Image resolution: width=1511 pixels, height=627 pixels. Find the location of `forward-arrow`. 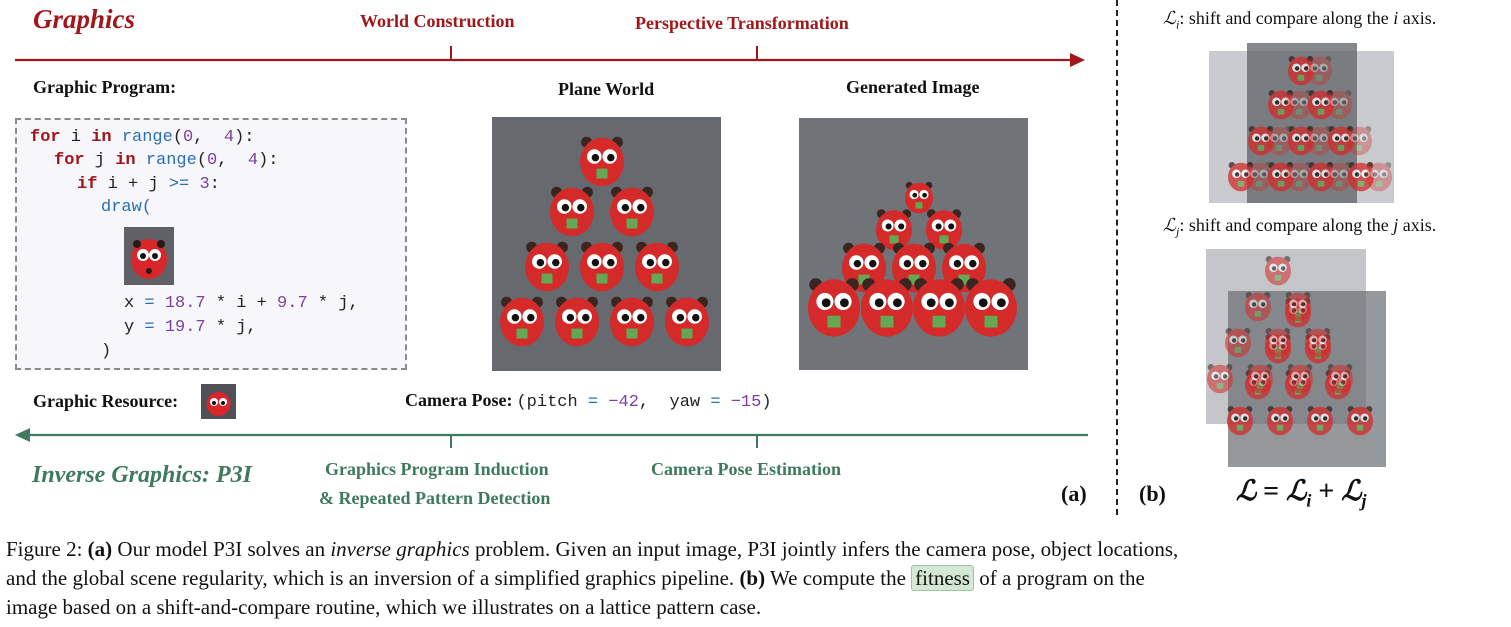

forward-arrow is located at coordinates (550, 56).